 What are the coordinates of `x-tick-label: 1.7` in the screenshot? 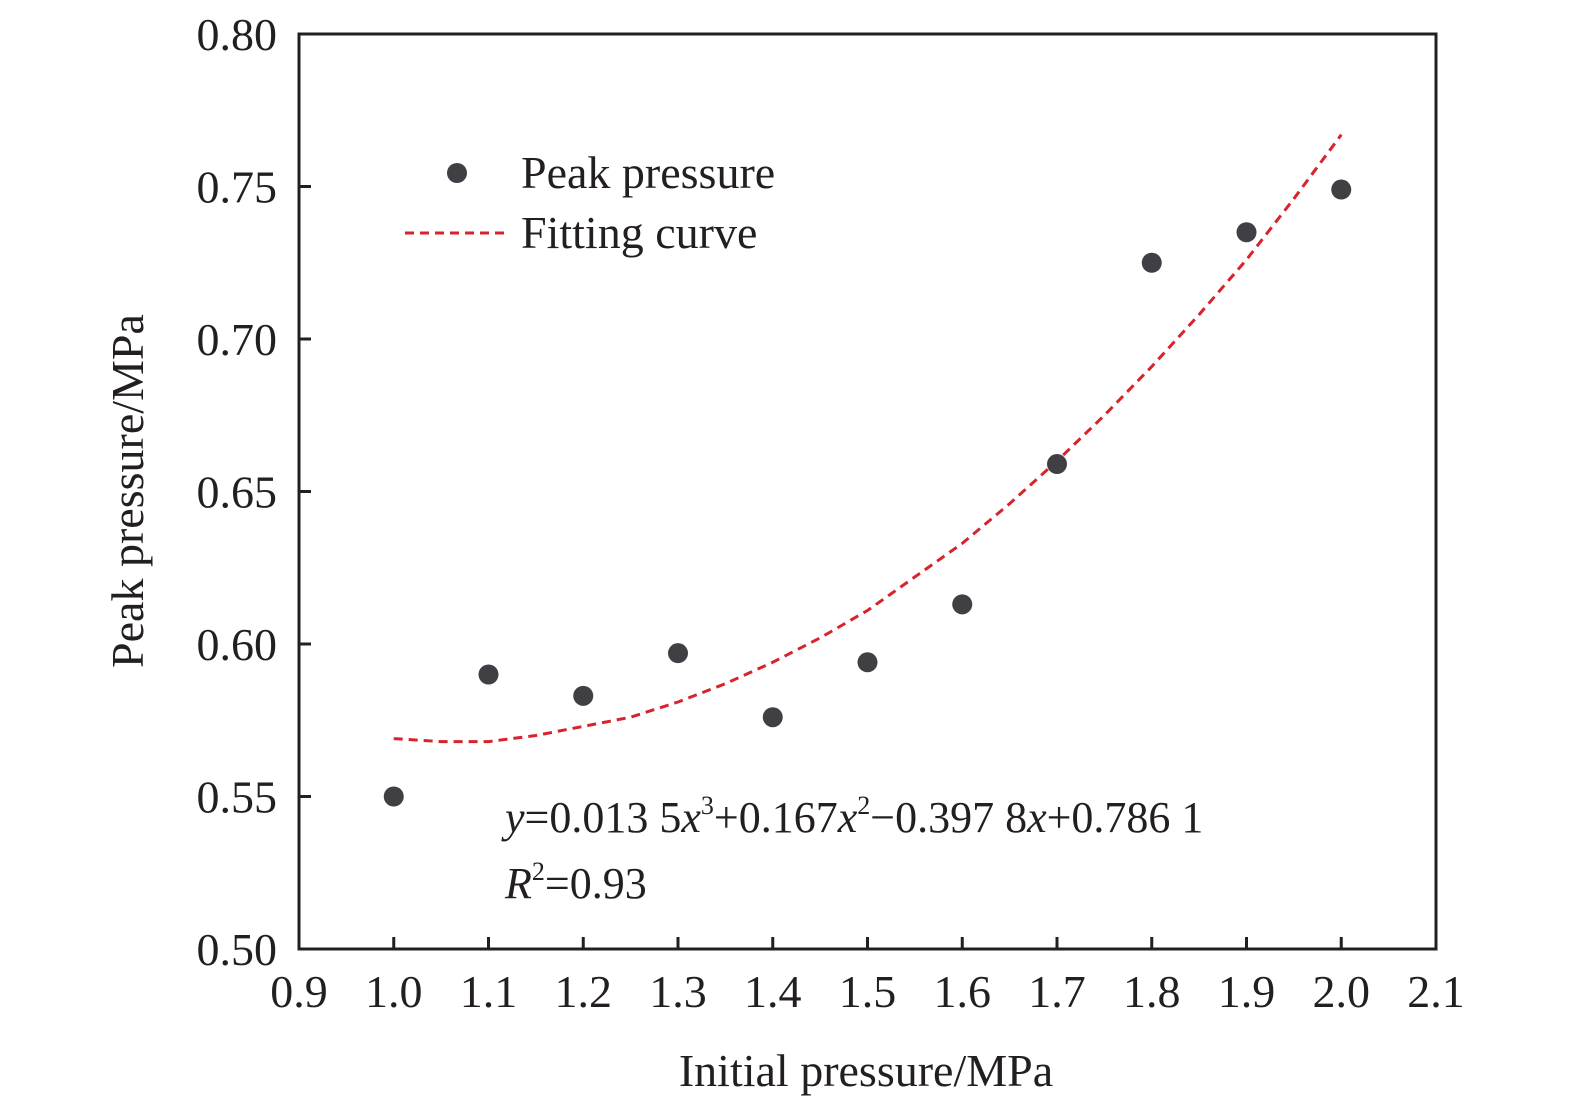 It's located at (1057, 991).